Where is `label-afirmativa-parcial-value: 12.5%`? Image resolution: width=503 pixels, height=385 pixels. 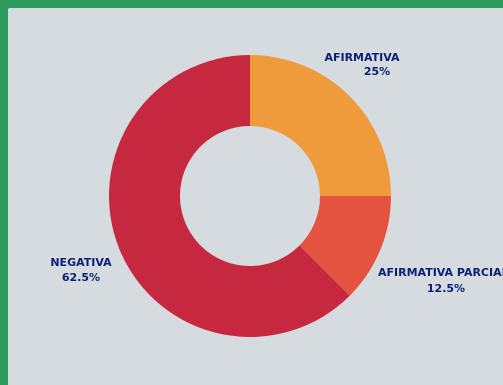
label-afirmativa-parcial-value: 12.5% is located at coordinates (446, 288).